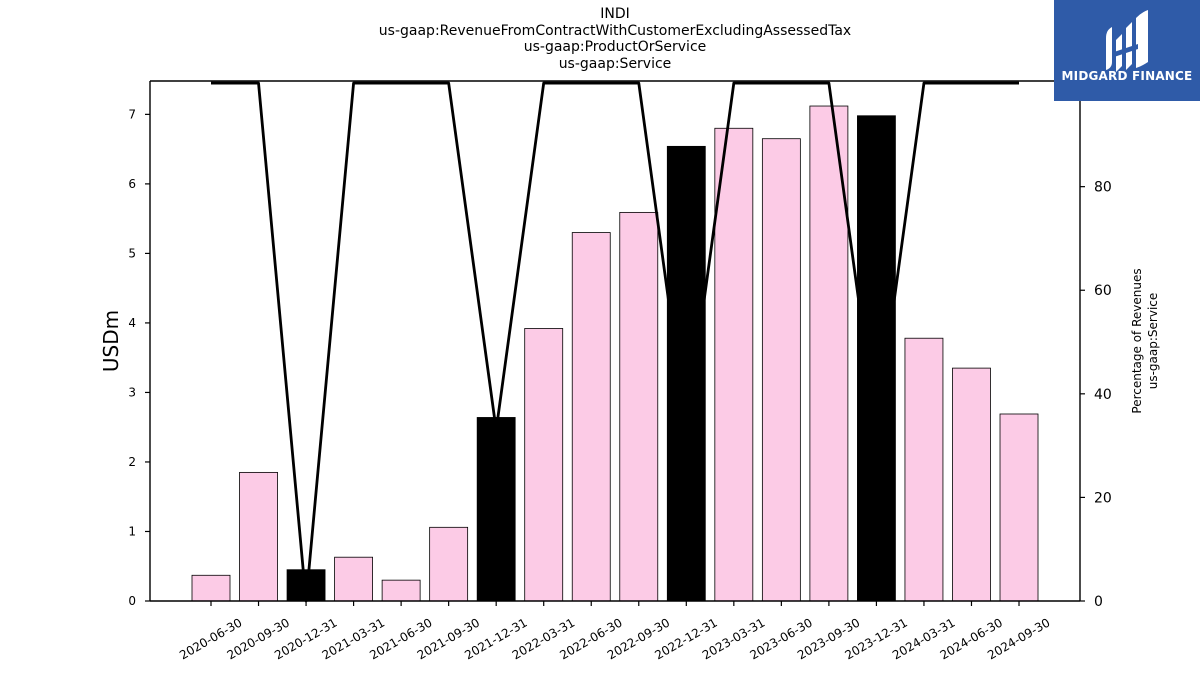 The image size is (1200, 675). I want to click on y2-tick-label: 60, so click(1103, 291).